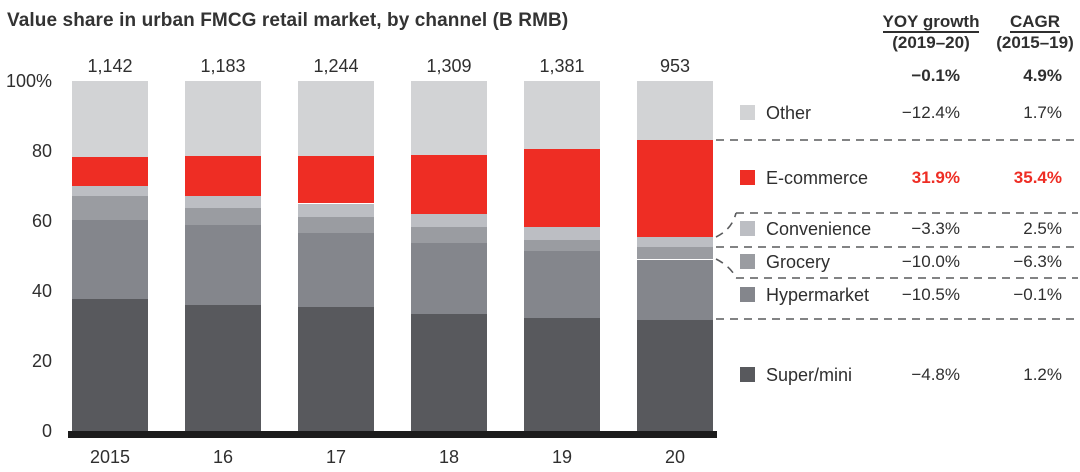 This screenshot has width=1080, height=472. I want to click on legend-cagr-value-super-mini: 1.2%, so click(1042, 374).